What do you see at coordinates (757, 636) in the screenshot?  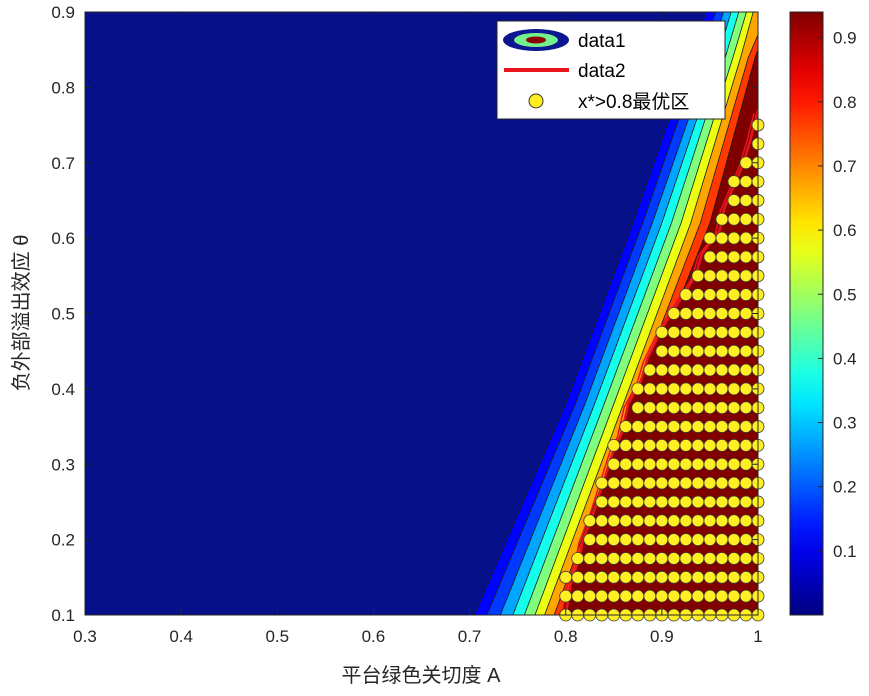 I see `x-tick-label: 1` at bounding box center [757, 636].